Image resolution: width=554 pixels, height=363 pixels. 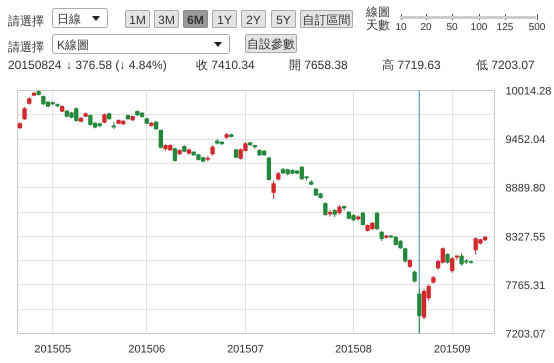 What do you see at coordinates (166, 19) in the screenshot?
I see `text: 3M` at bounding box center [166, 19].